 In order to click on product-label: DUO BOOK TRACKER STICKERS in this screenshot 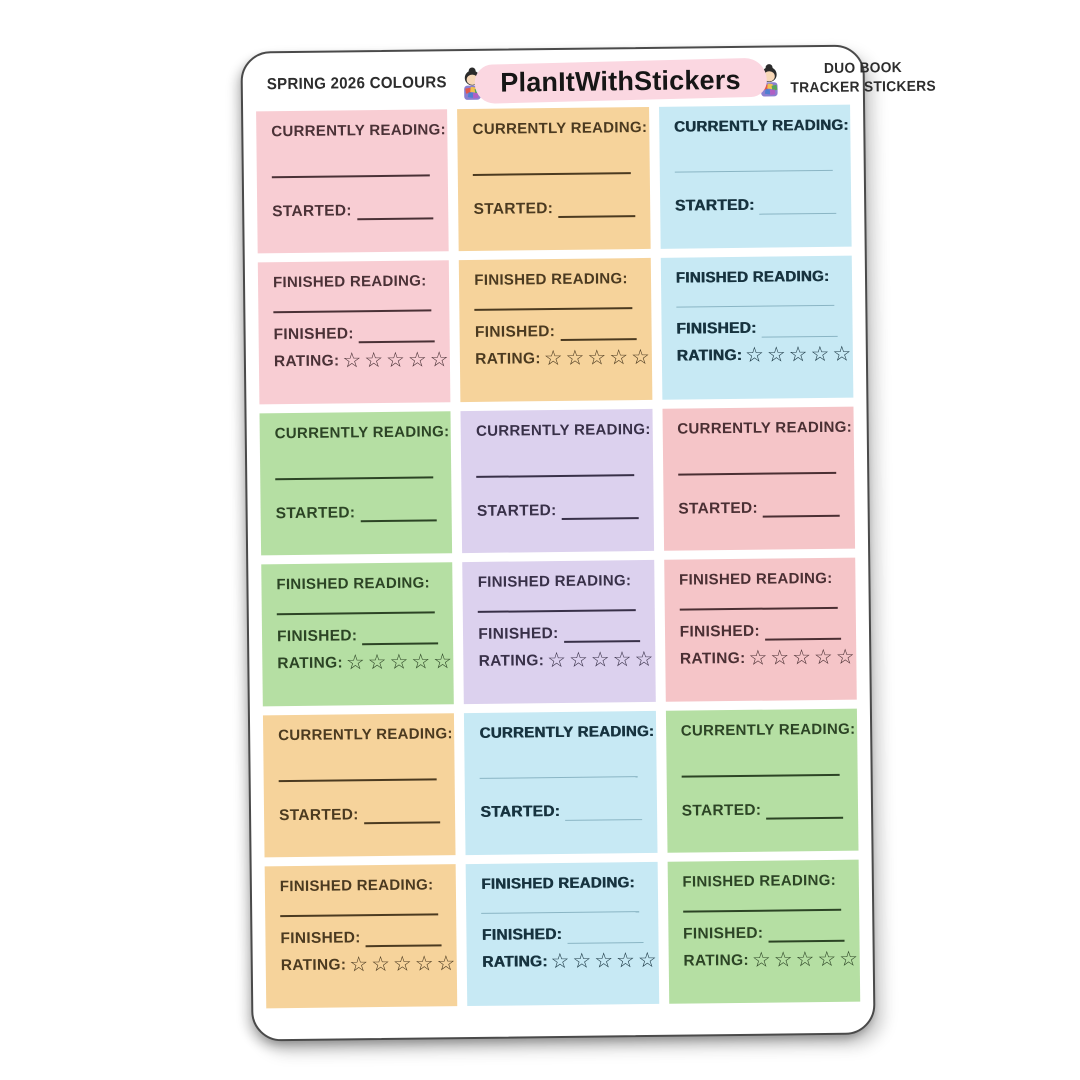, I will do `click(863, 78)`.